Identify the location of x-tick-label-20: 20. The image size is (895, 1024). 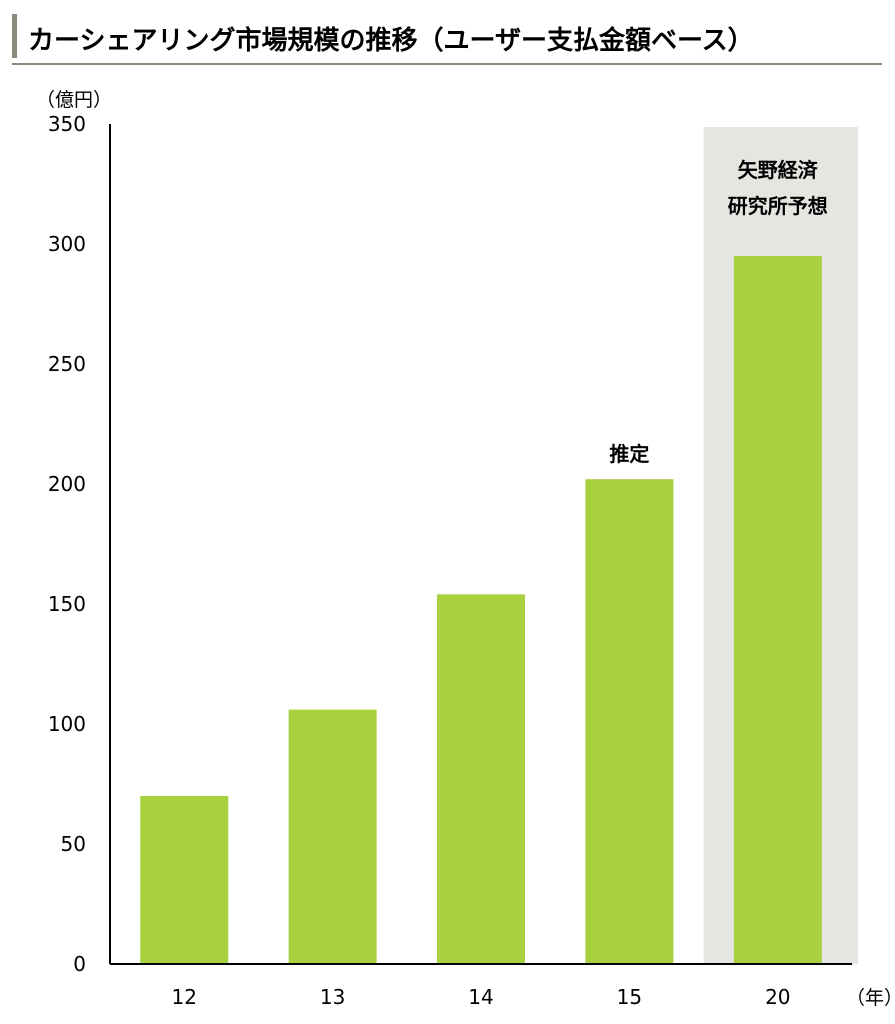
(777, 997).